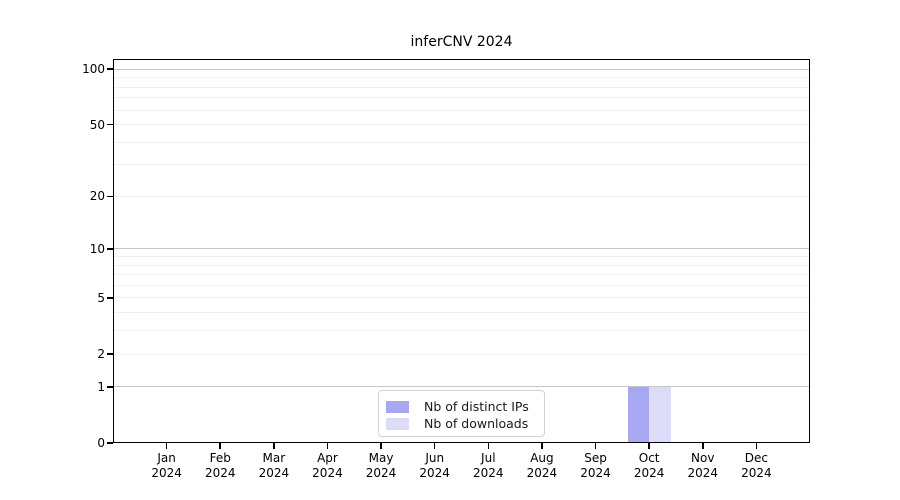 The image size is (900, 500). I want to click on legend-label-distinct-ips: Nb of distinct IPs, so click(476, 406).